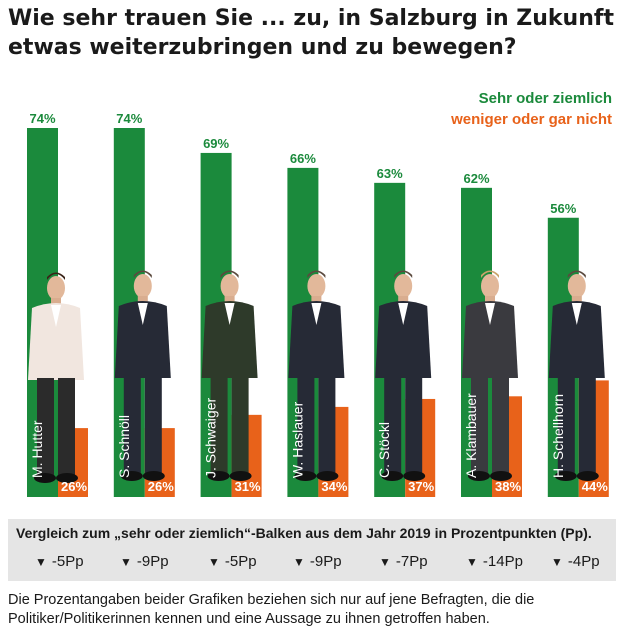 Image resolution: width=622 pixels, height=640 pixels. I want to click on category-label: A. Klambauer, so click(471, 435).